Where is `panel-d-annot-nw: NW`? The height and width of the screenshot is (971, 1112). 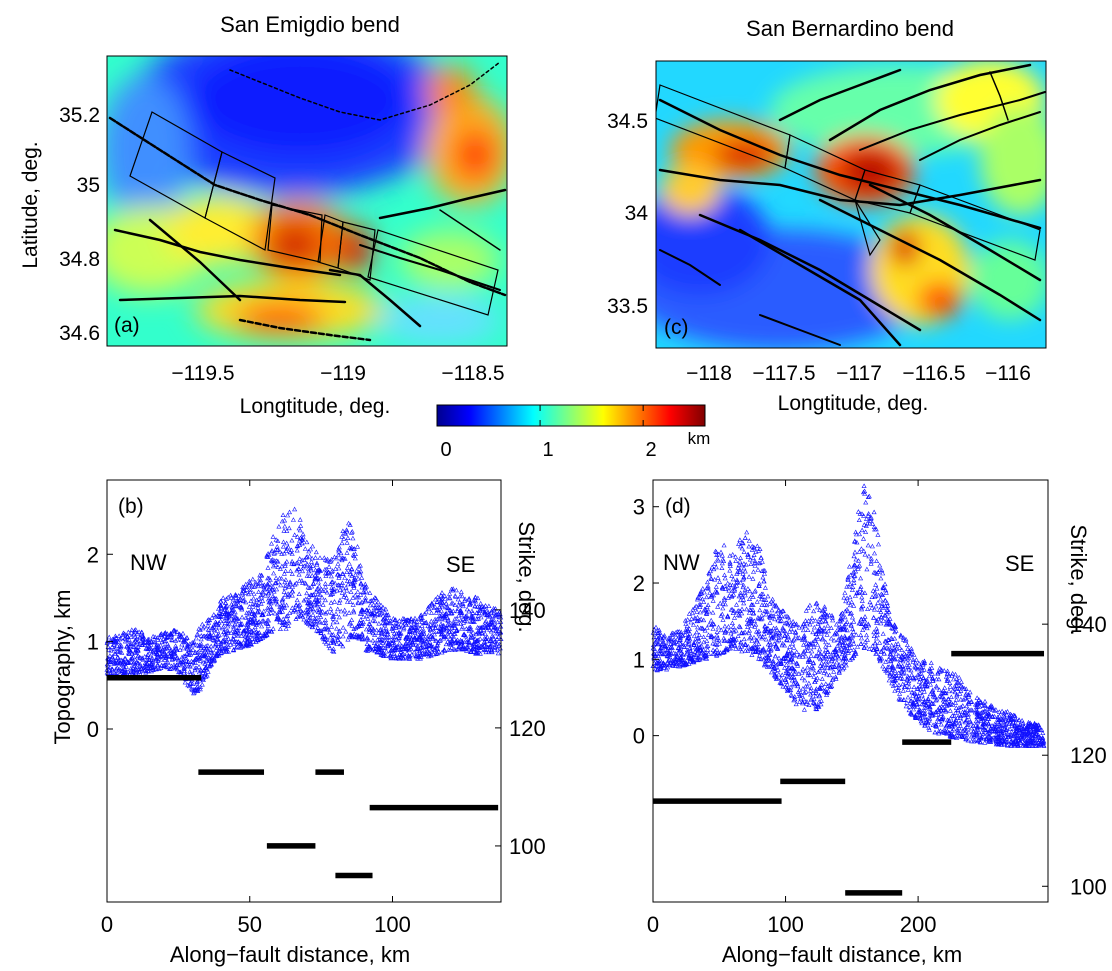
panel-d-annot-nw: NW is located at coordinates (681, 562).